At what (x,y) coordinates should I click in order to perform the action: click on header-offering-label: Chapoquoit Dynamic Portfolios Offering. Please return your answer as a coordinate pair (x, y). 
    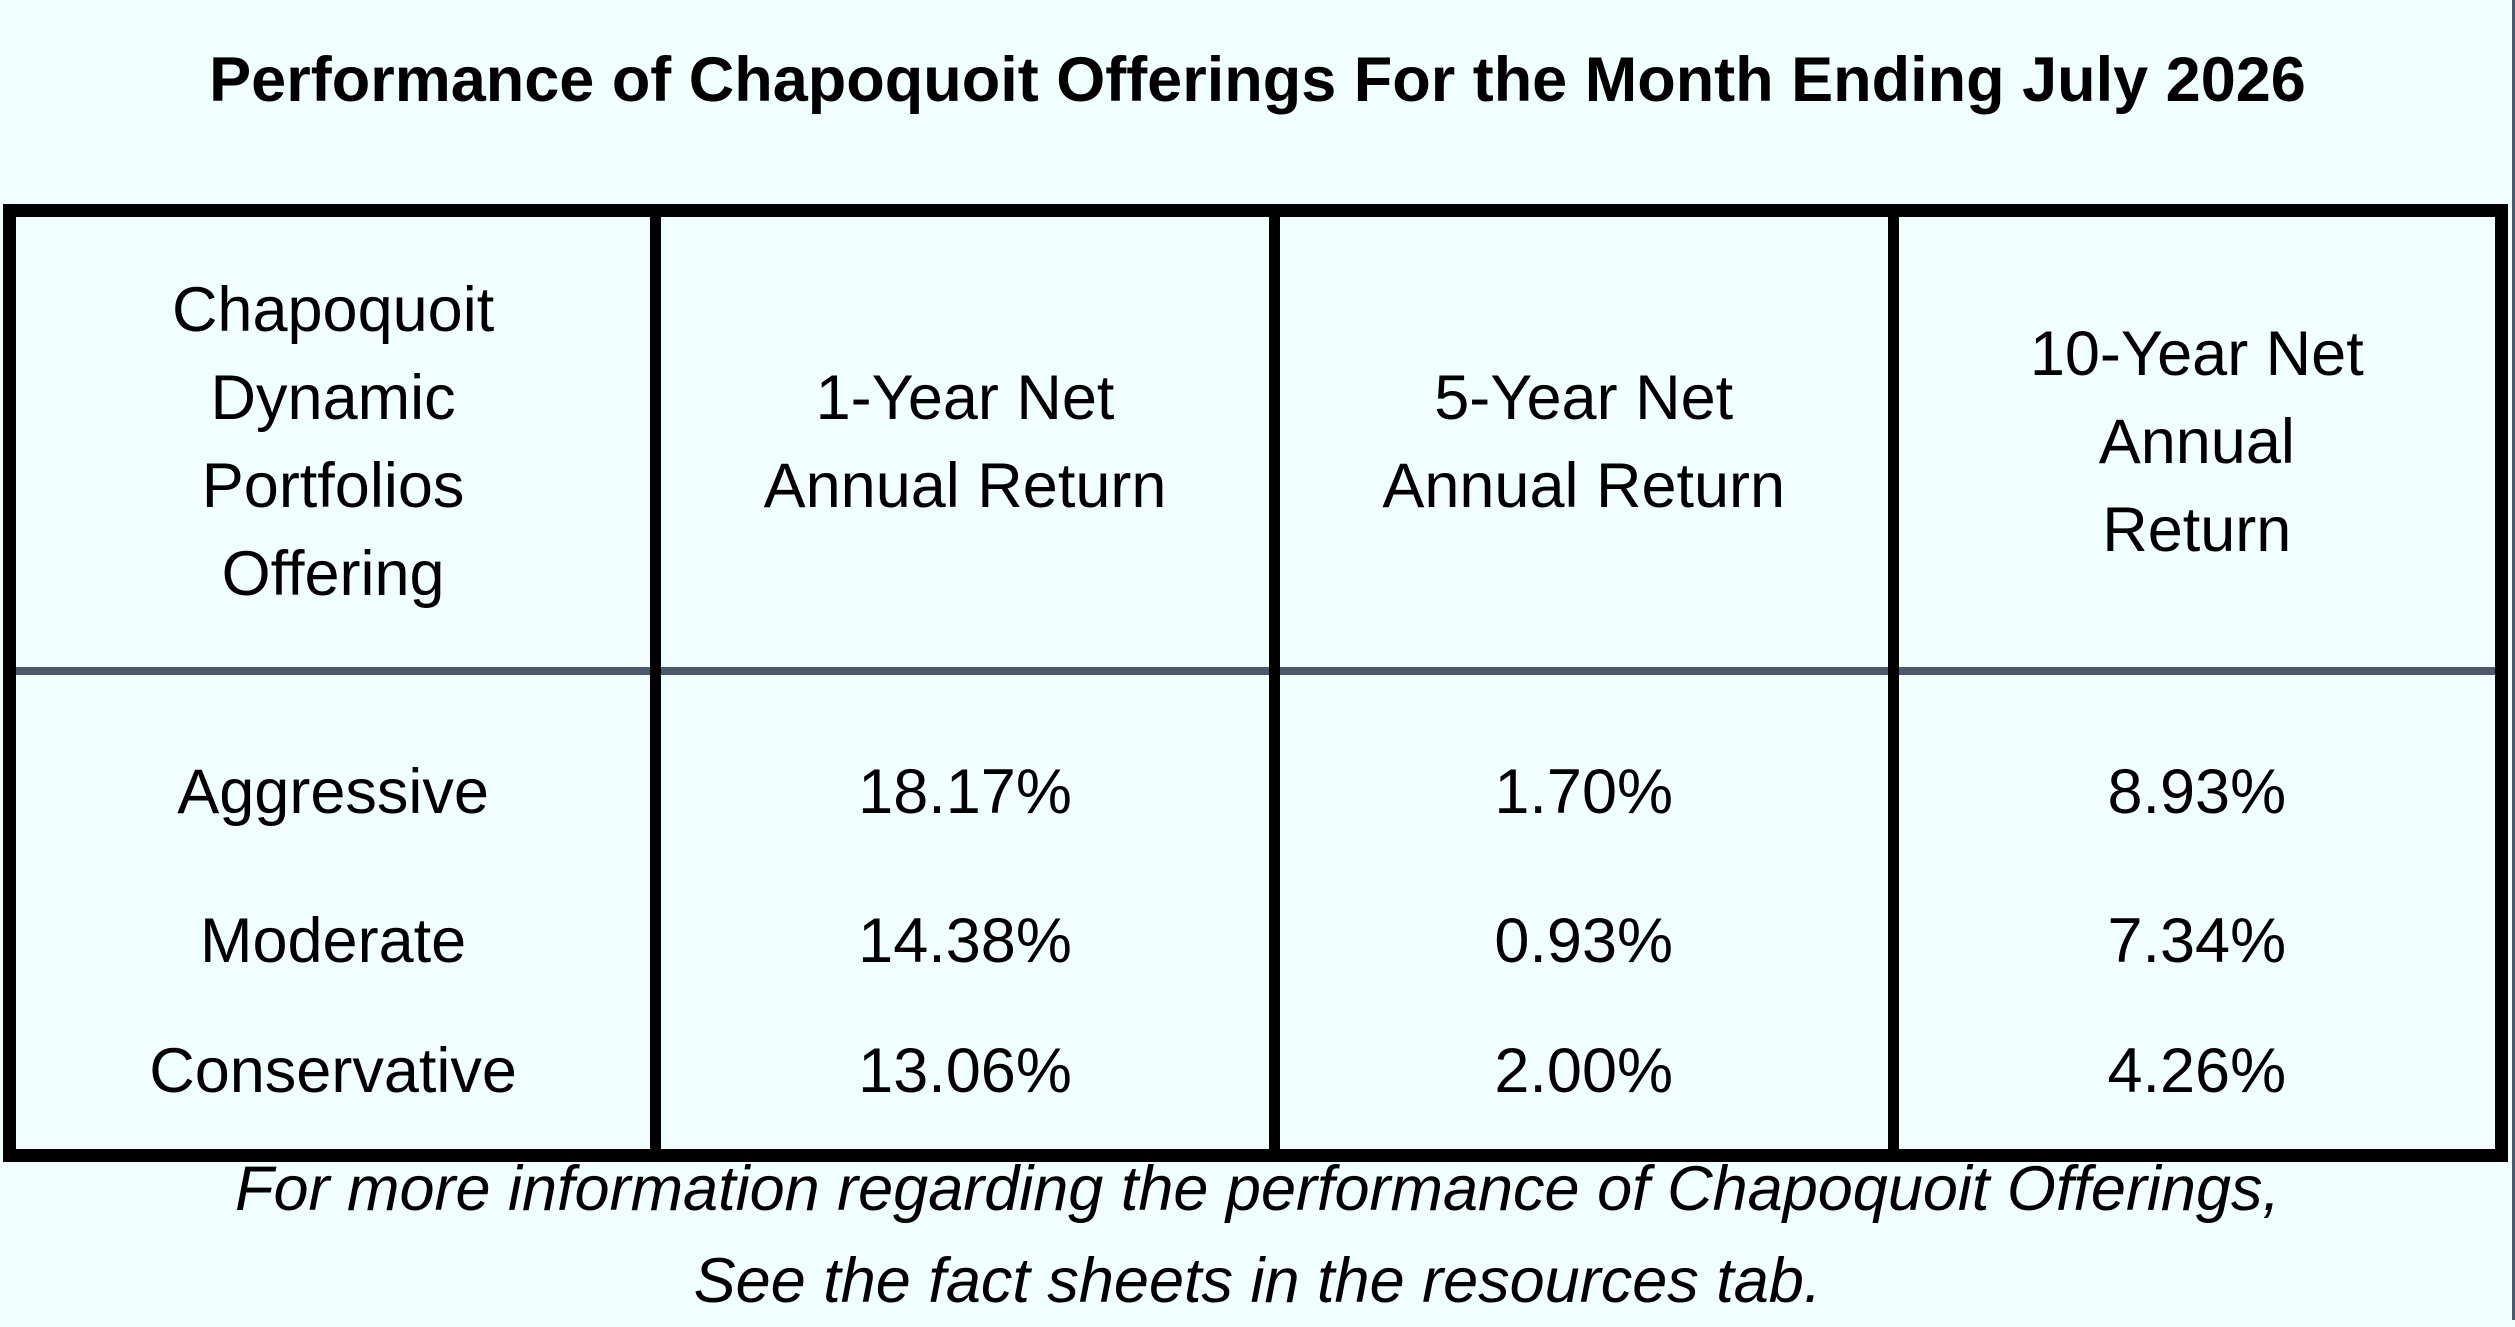
    Looking at the image, I should click on (333, 442).